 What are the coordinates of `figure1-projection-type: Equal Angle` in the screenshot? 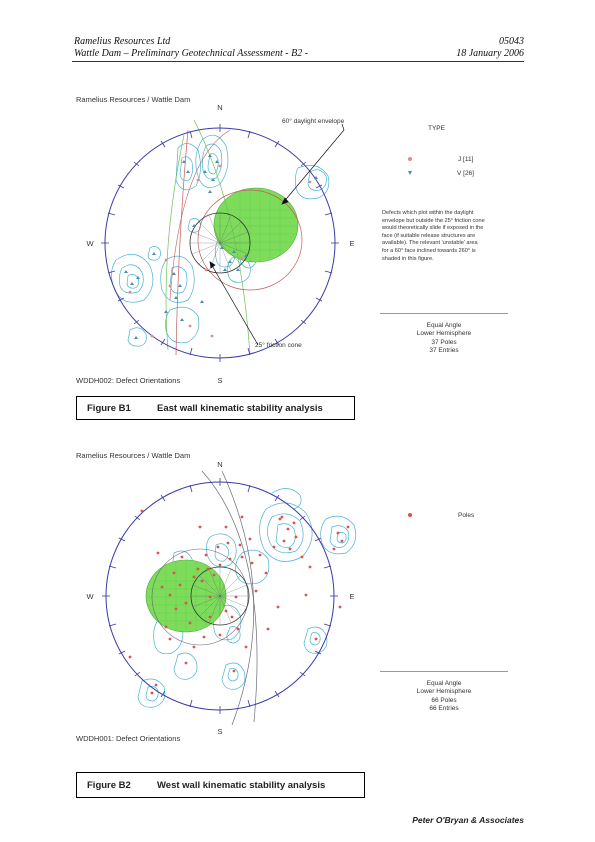 It's located at (444, 325).